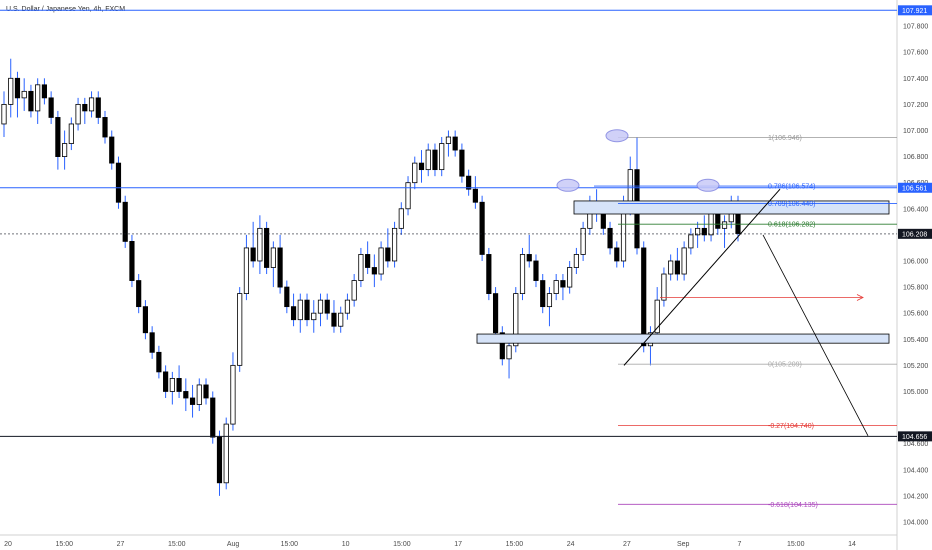 This screenshot has width=932, height=550. I want to click on y-tick-label: 107.600, so click(915, 53).